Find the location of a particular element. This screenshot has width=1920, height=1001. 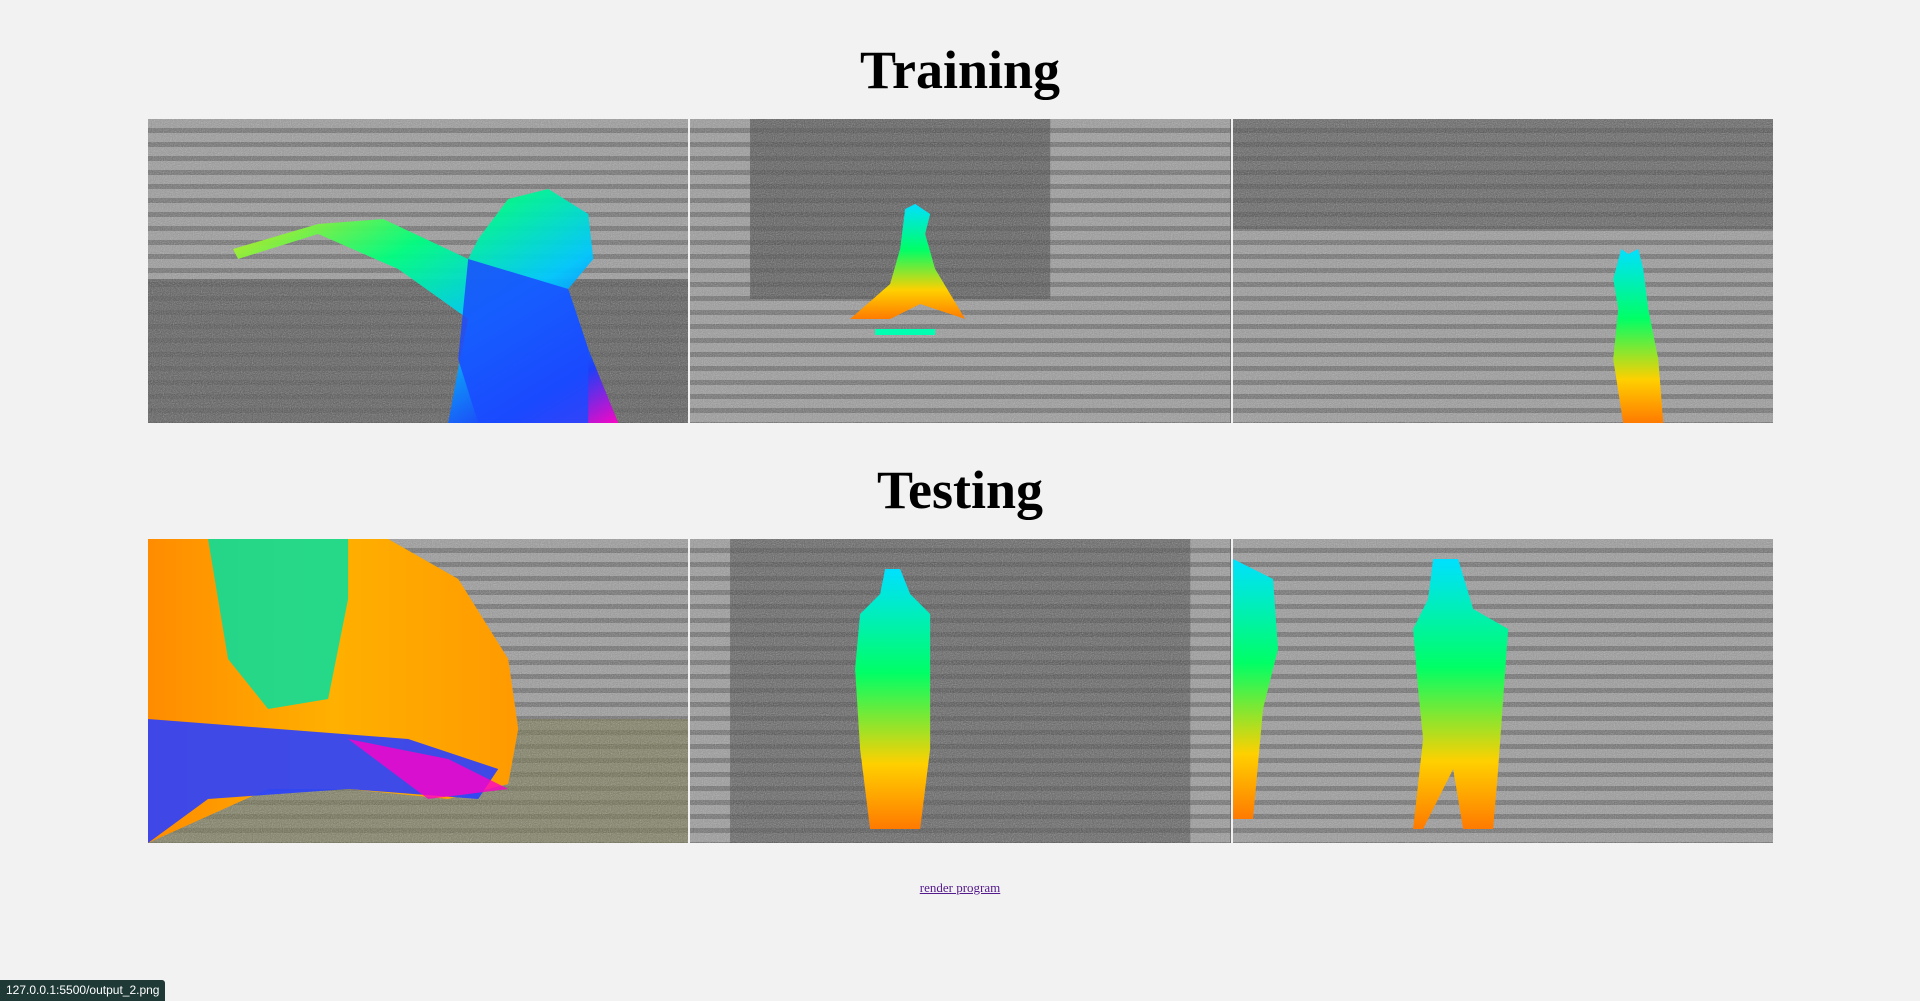

footer-link-container: render program is located at coordinates (960, 888).